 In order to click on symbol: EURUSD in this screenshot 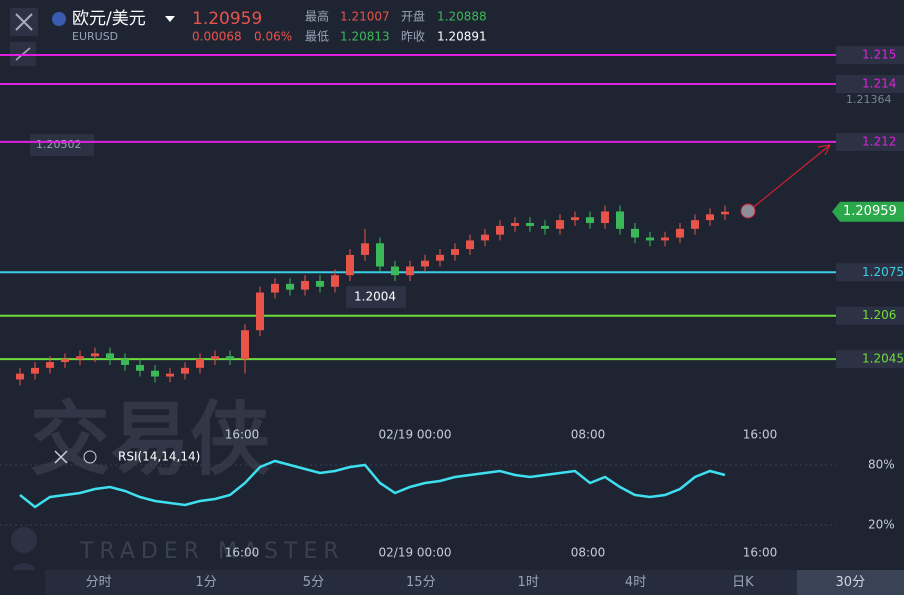, I will do `click(95, 36)`.